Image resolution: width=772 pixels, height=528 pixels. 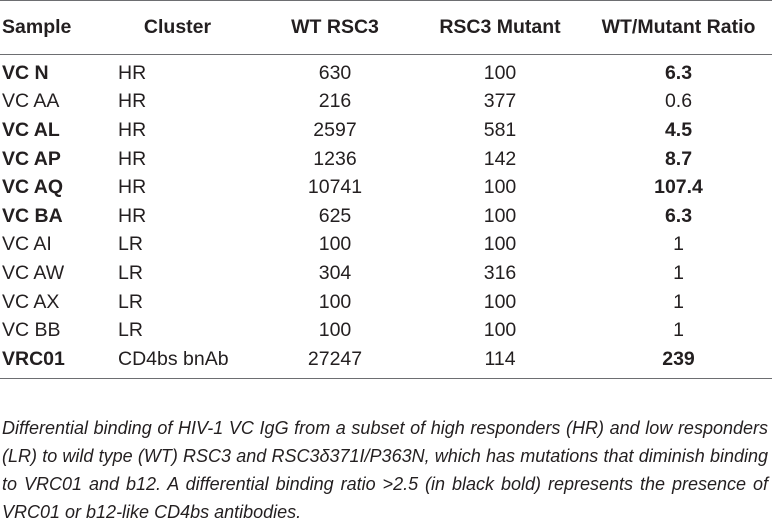 What do you see at coordinates (177, 27) in the screenshot?
I see `header-cluster: Cluster` at bounding box center [177, 27].